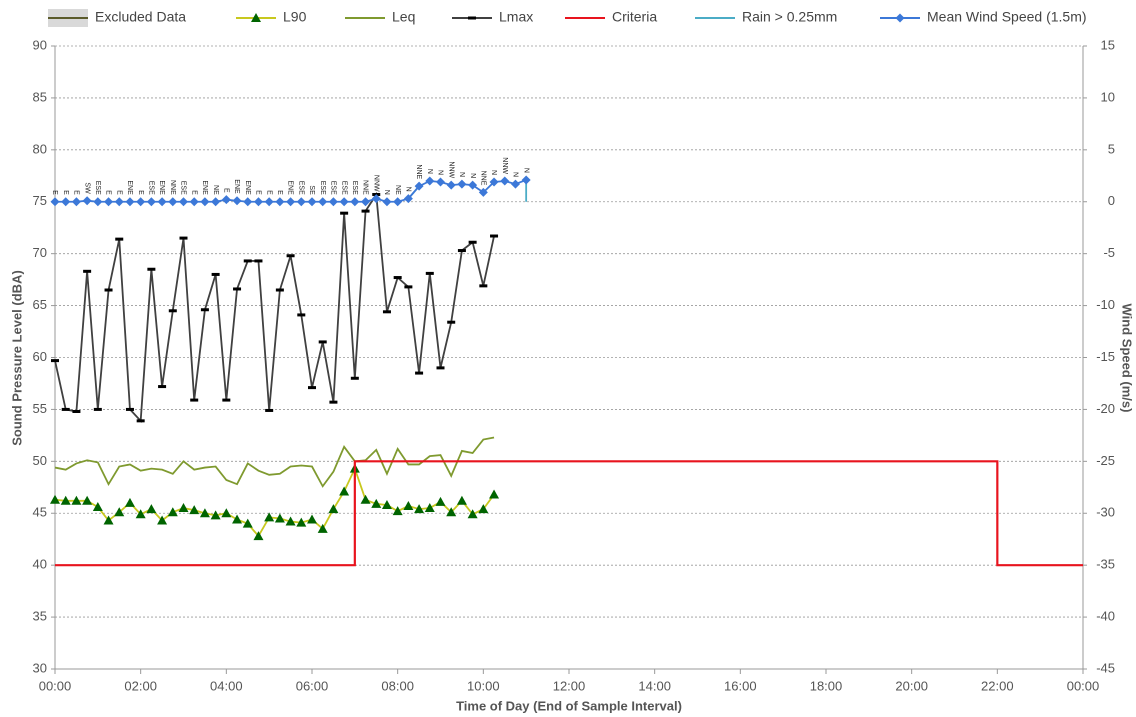  I want to click on y2-tick-label: -5, so click(1109, 252).